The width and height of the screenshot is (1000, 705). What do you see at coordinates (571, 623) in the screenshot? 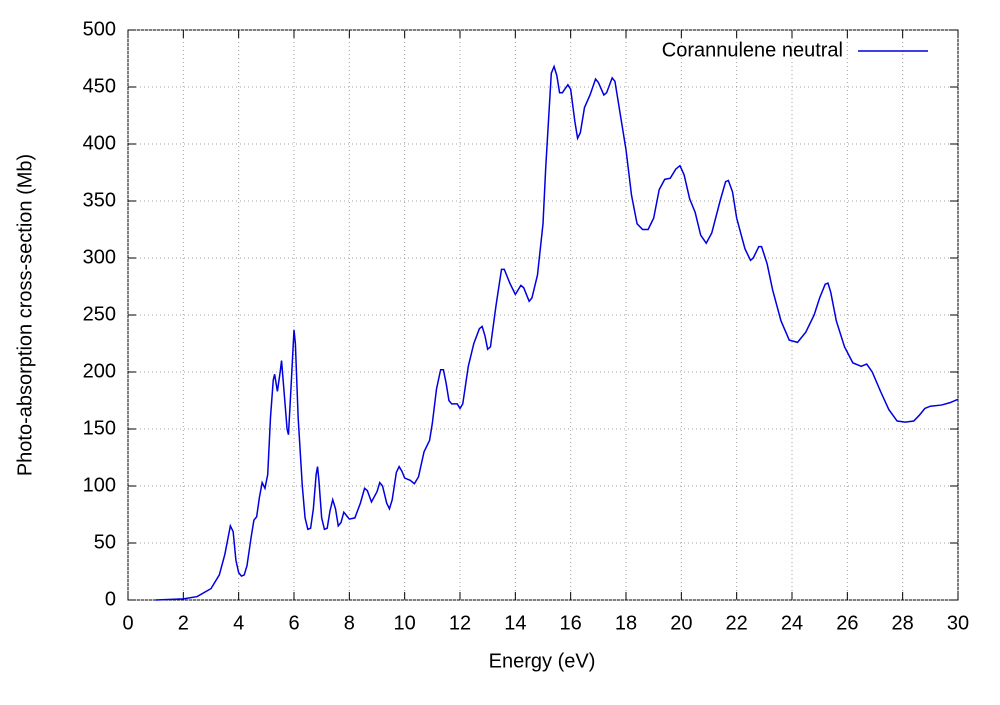
I see `x-tick-label: 16` at bounding box center [571, 623].